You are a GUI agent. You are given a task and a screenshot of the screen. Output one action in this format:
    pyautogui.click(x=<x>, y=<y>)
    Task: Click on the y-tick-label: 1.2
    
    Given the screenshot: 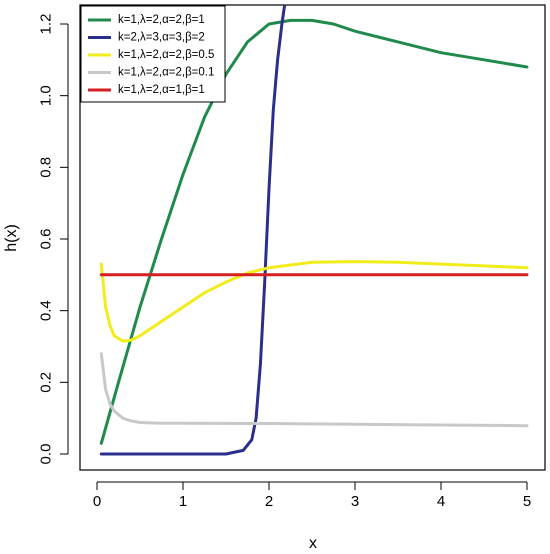 What is the action you would take?
    pyautogui.click(x=46, y=24)
    